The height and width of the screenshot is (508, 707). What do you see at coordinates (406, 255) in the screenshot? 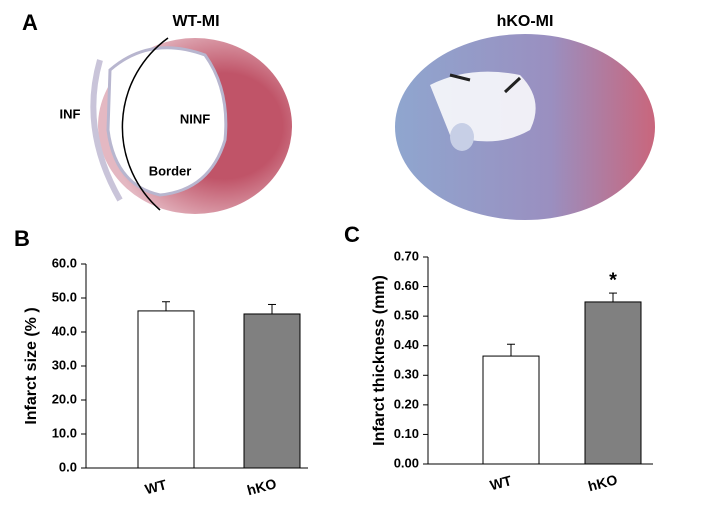
I see `y-tick-label: 0.70` at bounding box center [406, 255].